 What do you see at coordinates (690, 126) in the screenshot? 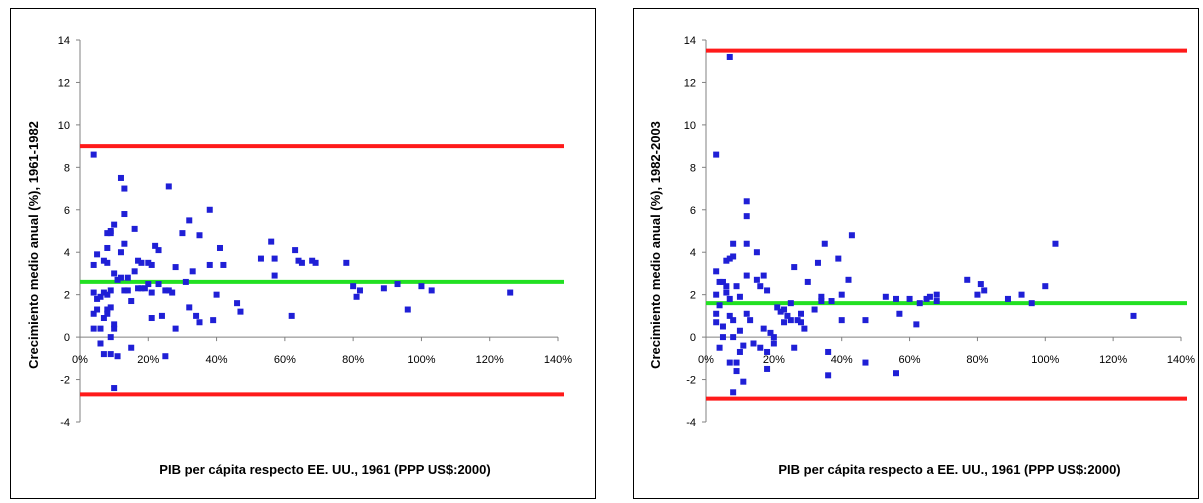
I see `y-tick-label: 10` at bounding box center [690, 126].